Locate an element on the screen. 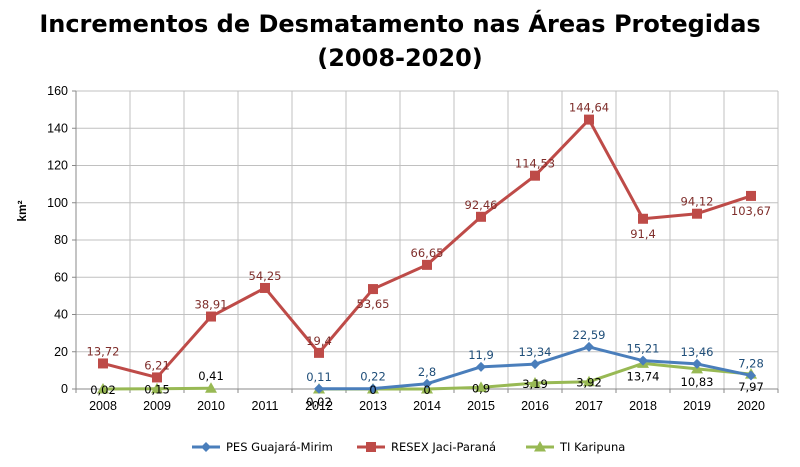 This screenshot has height=467, width=800. series-pes-guajara-mirim is located at coordinates (535, 367).